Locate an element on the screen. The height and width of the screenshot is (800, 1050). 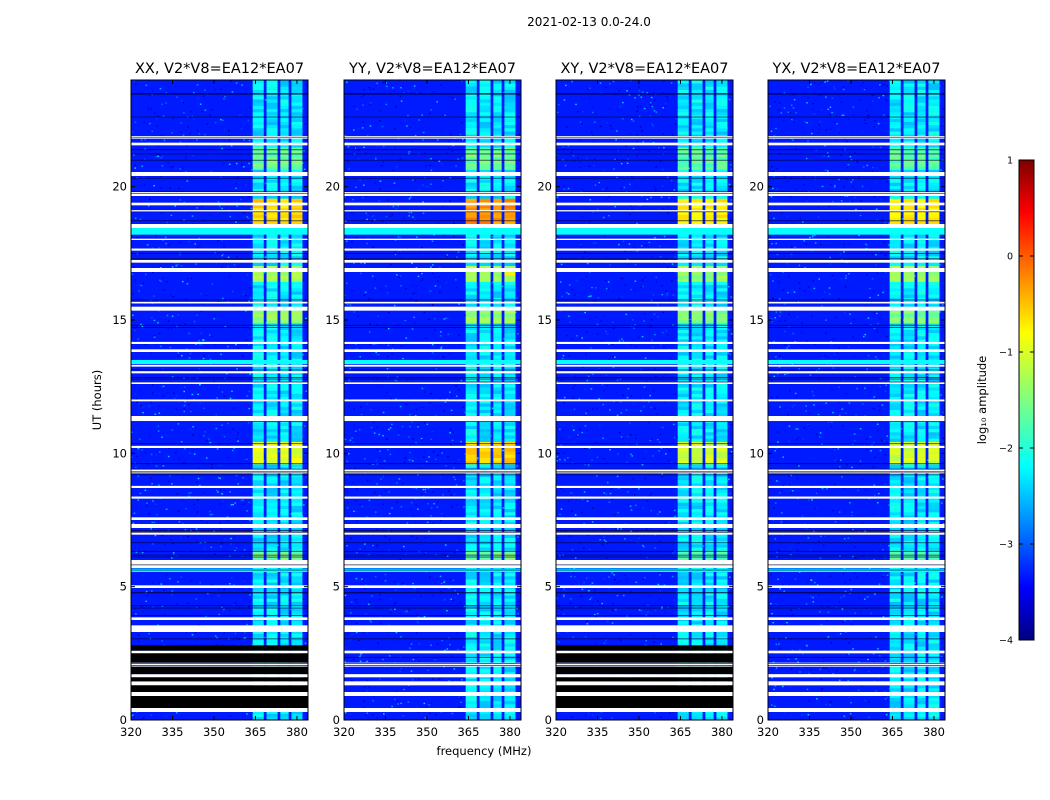
y-tick-label: 5 is located at coordinates (336, 587).